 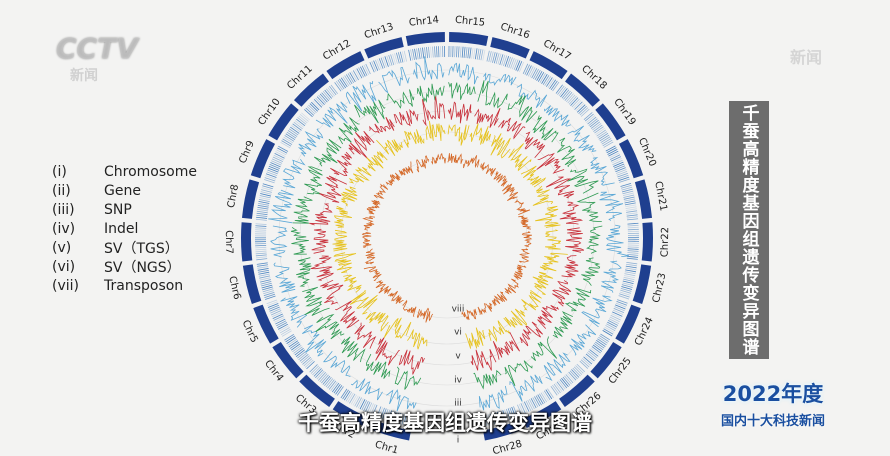 What do you see at coordinates (124, 285) in the screenshot?
I see `legend-item: (vii) Transposon` at bounding box center [124, 285].